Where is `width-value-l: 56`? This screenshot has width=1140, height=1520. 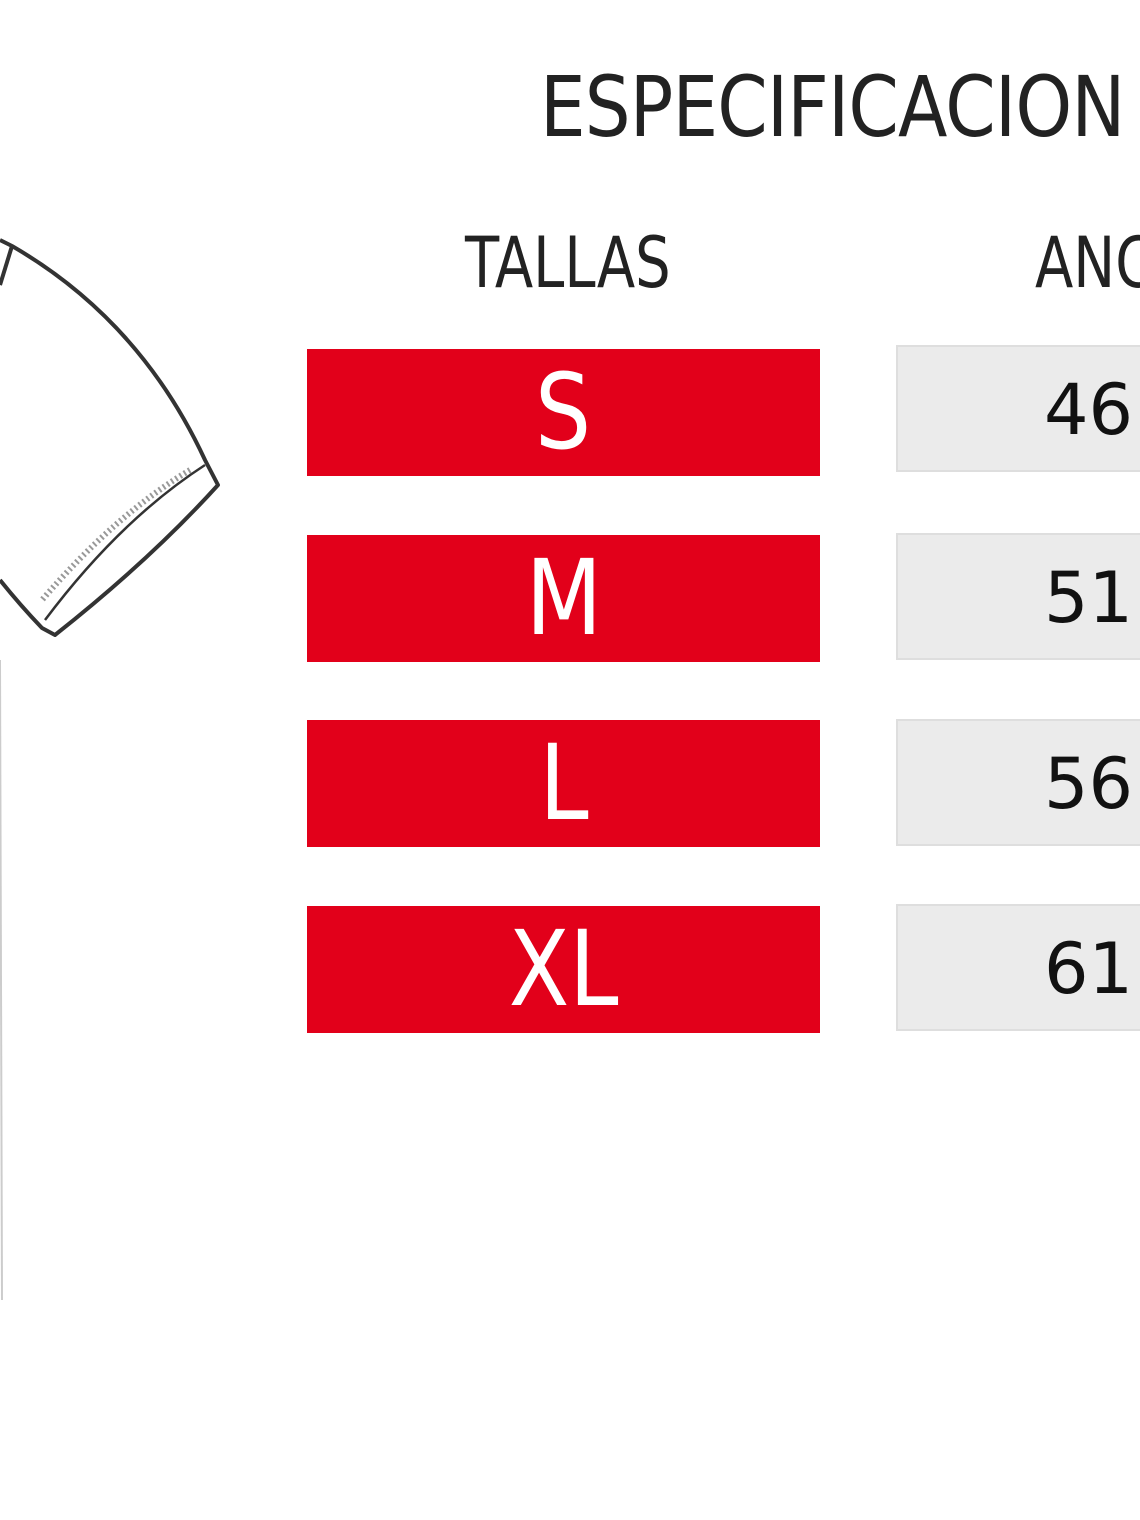
width-value-l: 56 is located at coordinates (1018, 782).